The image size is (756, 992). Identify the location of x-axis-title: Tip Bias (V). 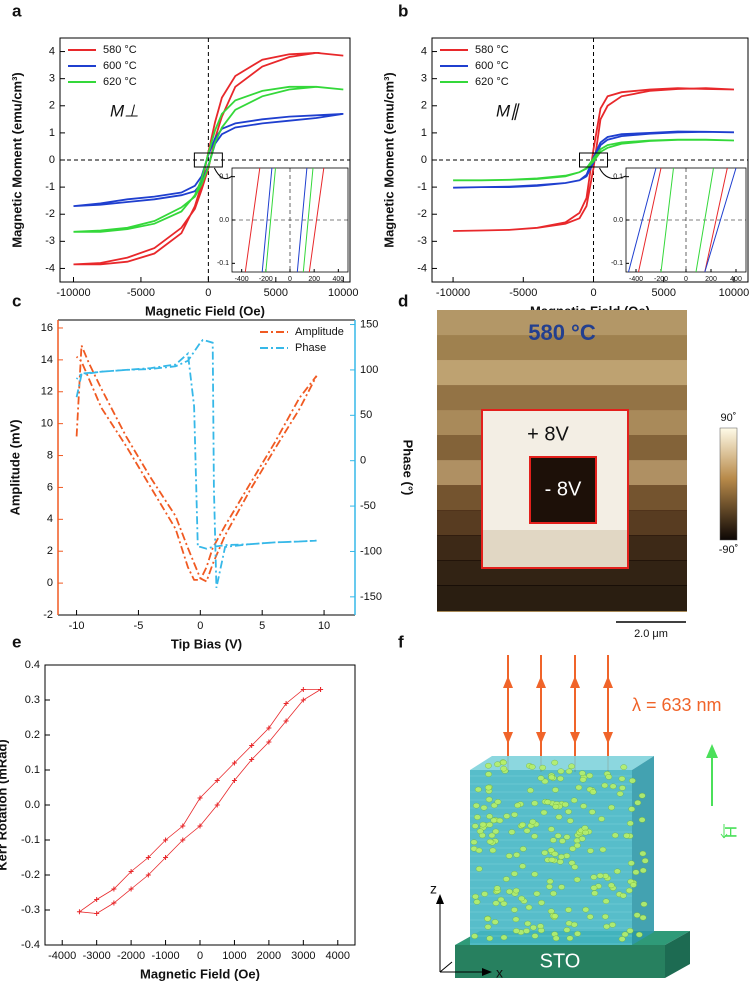
(206, 643).